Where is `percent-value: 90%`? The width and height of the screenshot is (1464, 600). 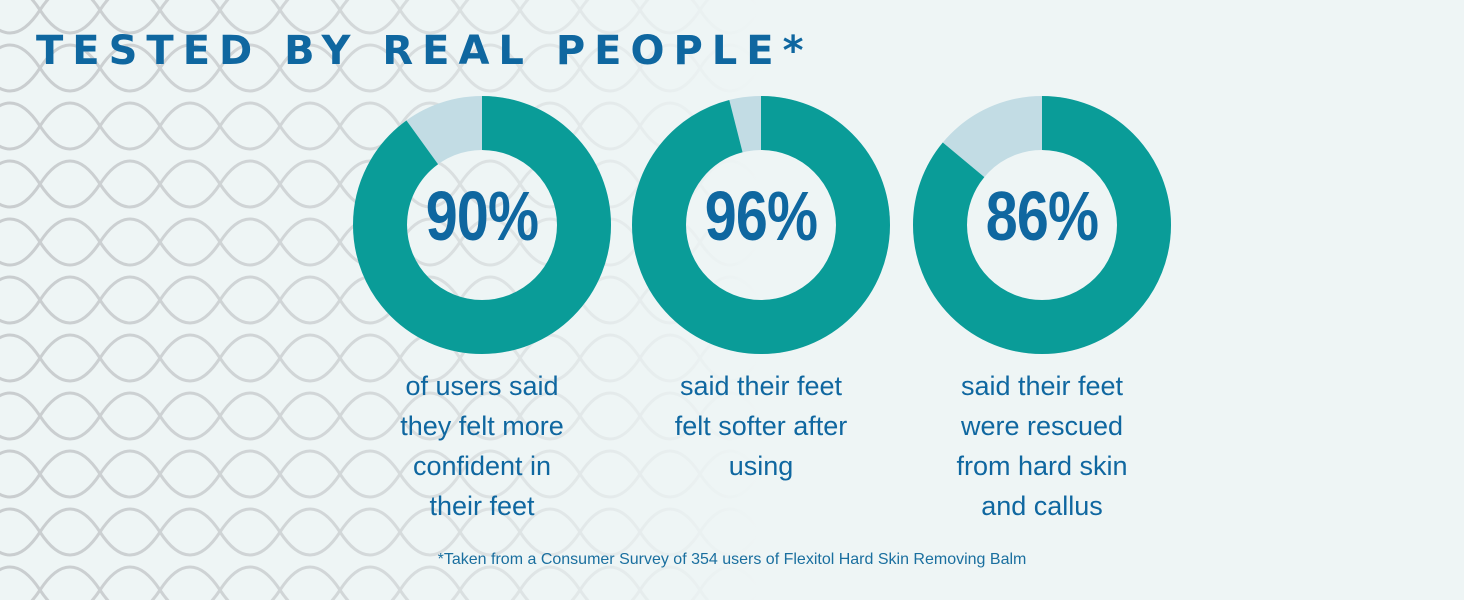 percent-value: 90% is located at coordinates (482, 216).